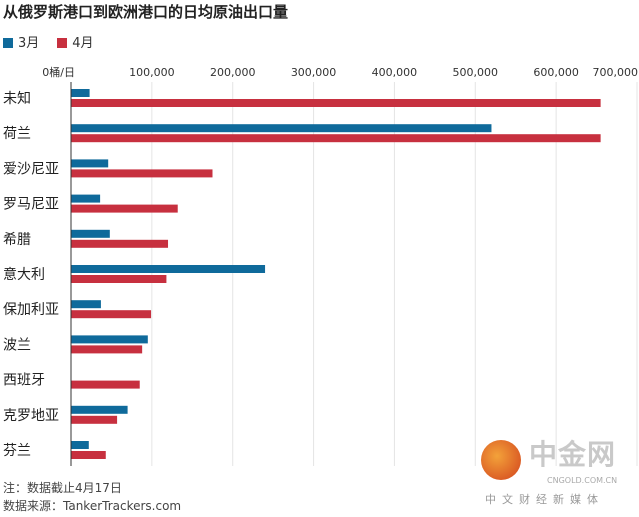 Image resolution: width=639 pixels, height=517 pixels. Describe the element at coordinates (83, 43) in the screenshot. I see `legend-label: 4月` at that location.